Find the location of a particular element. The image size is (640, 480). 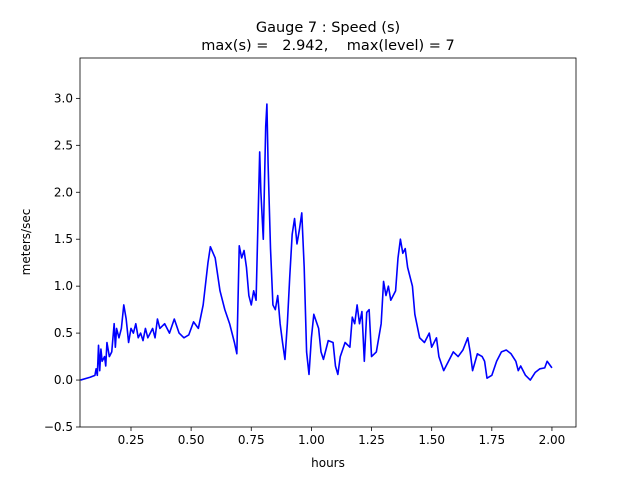

y-tick-label: −0.5 is located at coordinates (58, 427).